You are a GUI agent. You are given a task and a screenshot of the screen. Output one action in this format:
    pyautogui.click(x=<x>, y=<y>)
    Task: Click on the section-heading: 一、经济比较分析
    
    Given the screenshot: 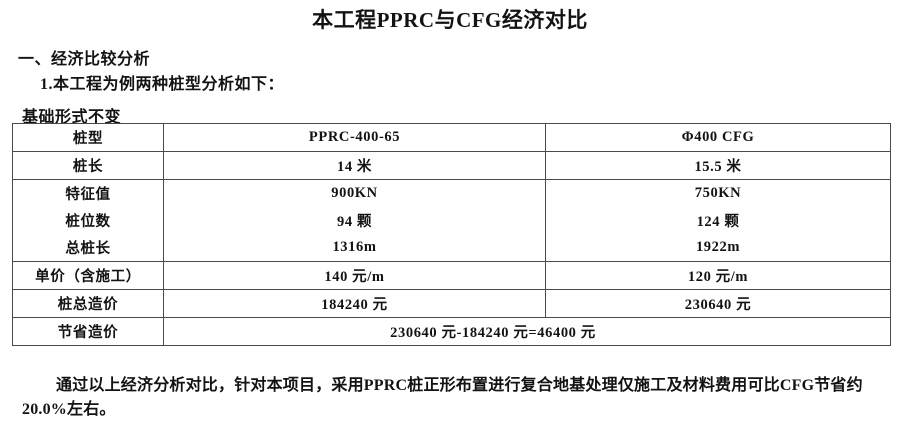 What is the action you would take?
    pyautogui.click(x=84, y=59)
    